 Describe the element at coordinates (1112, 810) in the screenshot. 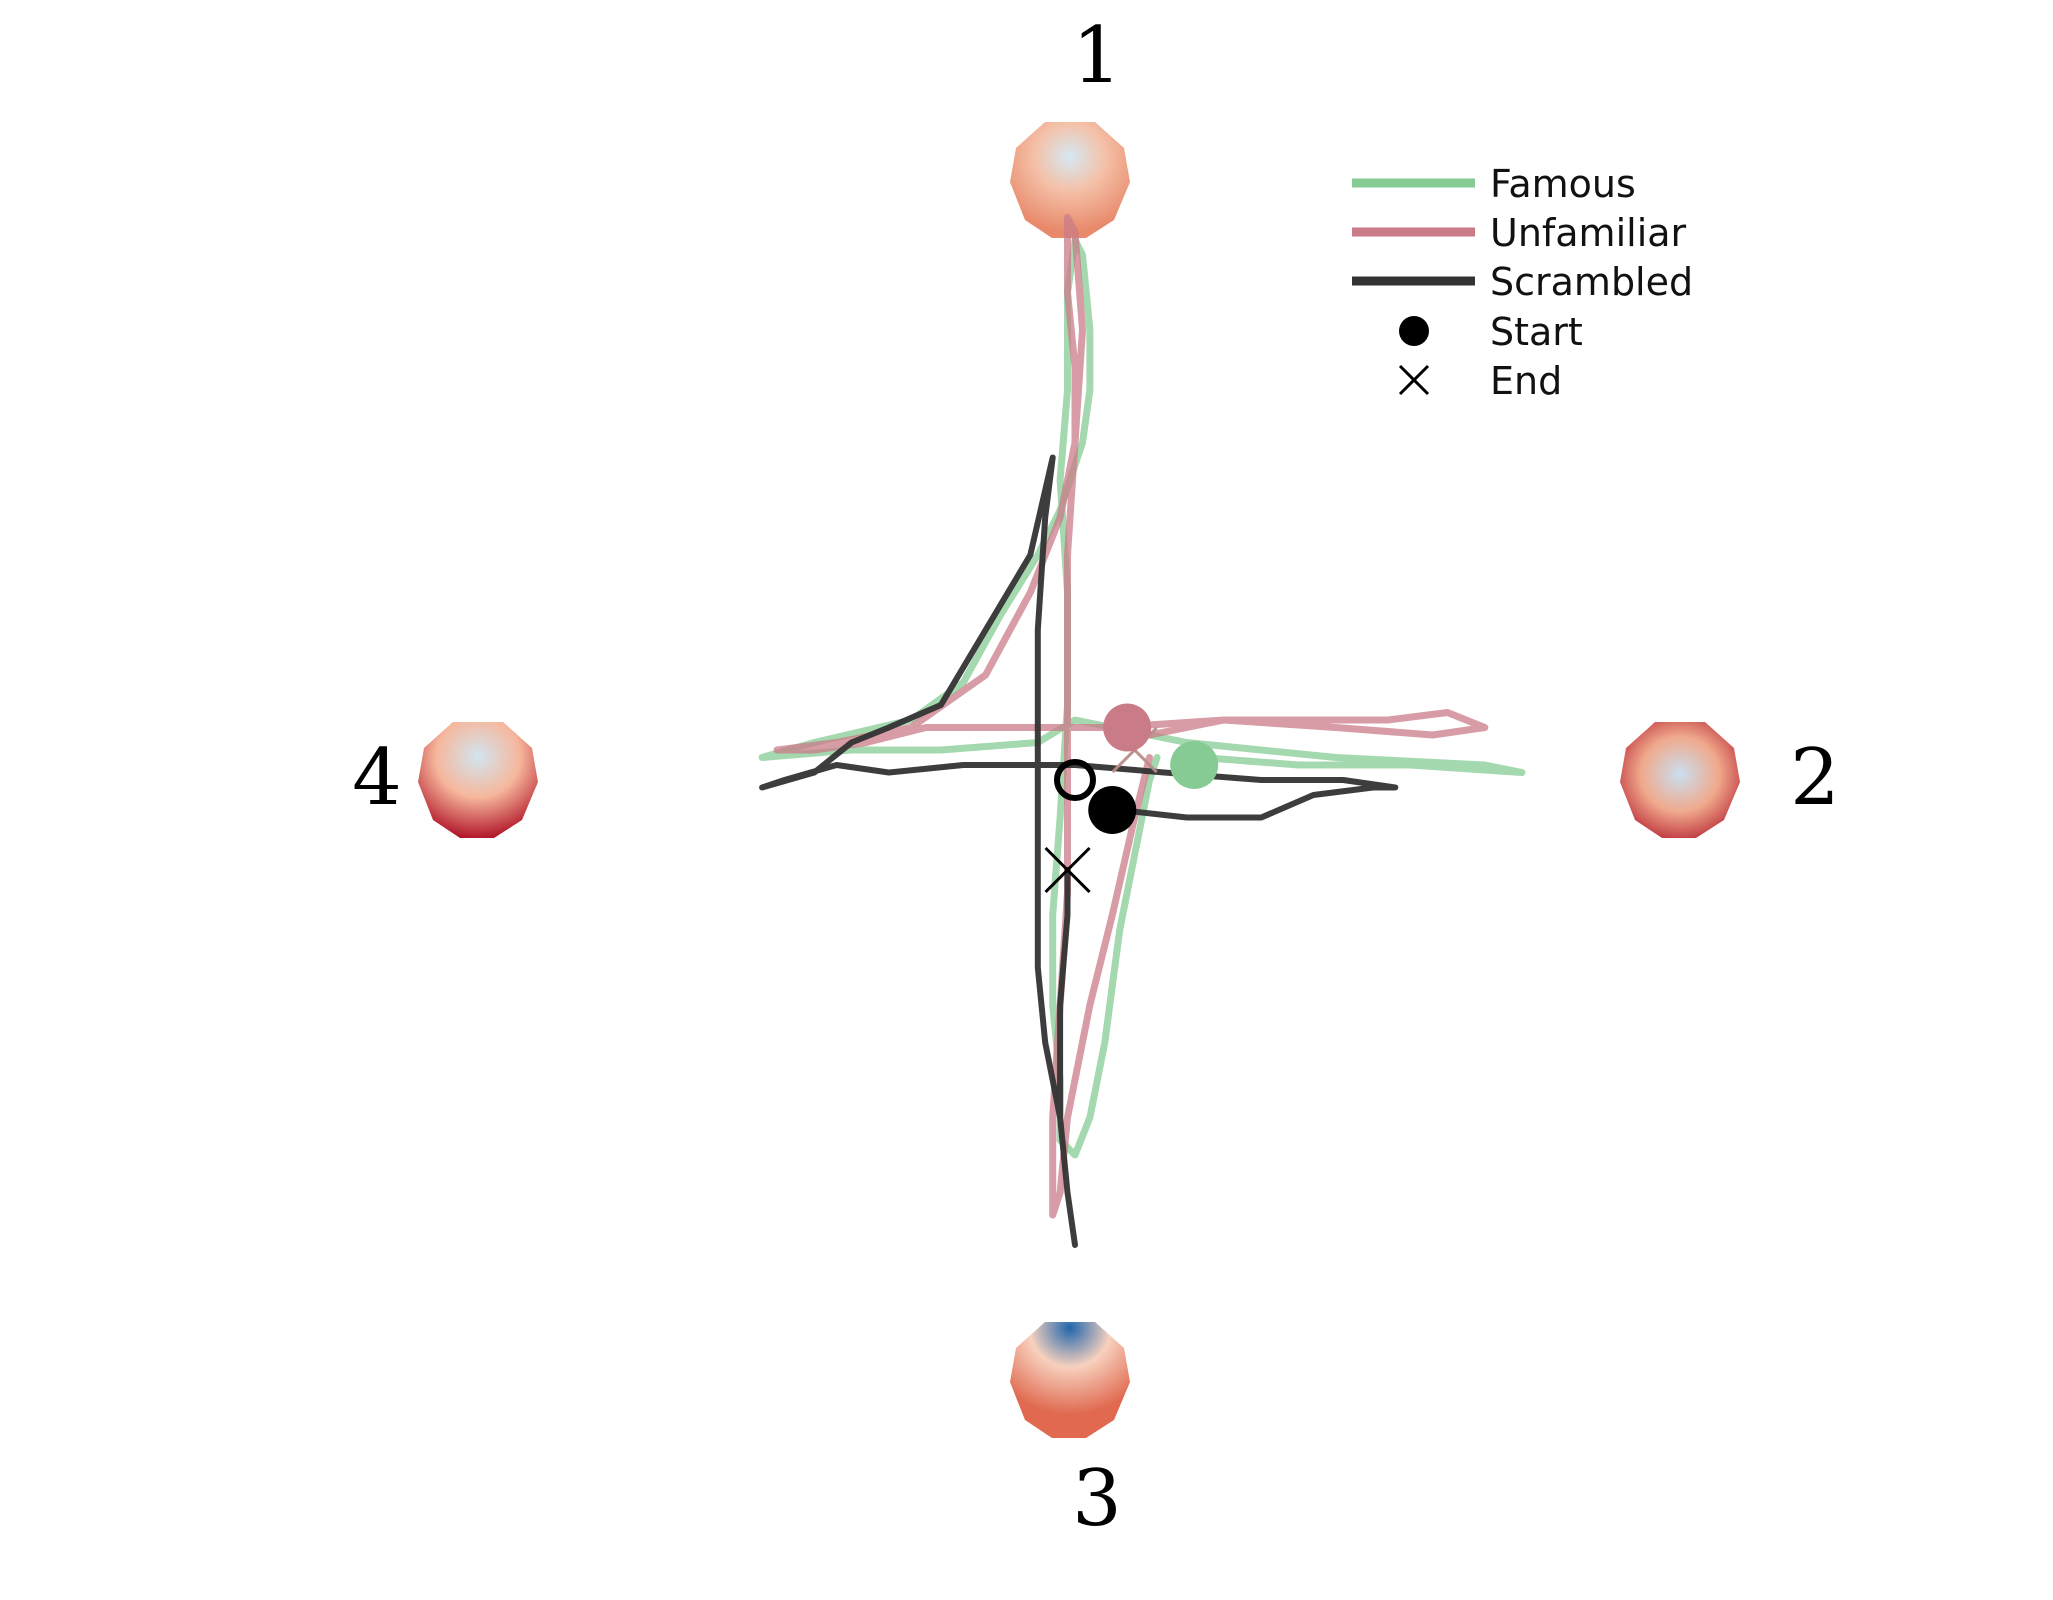

I see `start-marker-scrambled` at that location.